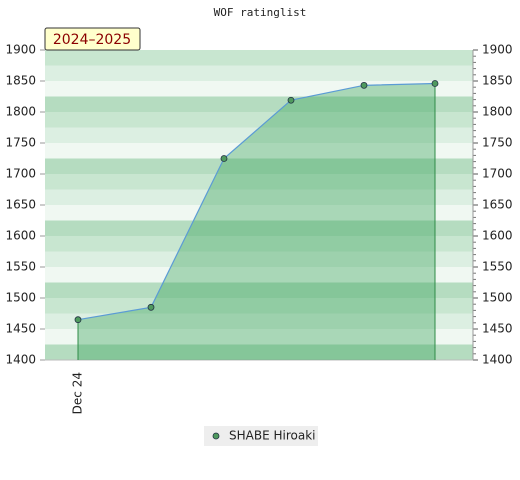 The height and width of the screenshot is (480, 520). What do you see at coordinates (497, 205) in the screenshot?
I see `y2-tick-label: 1650` at bounding box center [497, 205].